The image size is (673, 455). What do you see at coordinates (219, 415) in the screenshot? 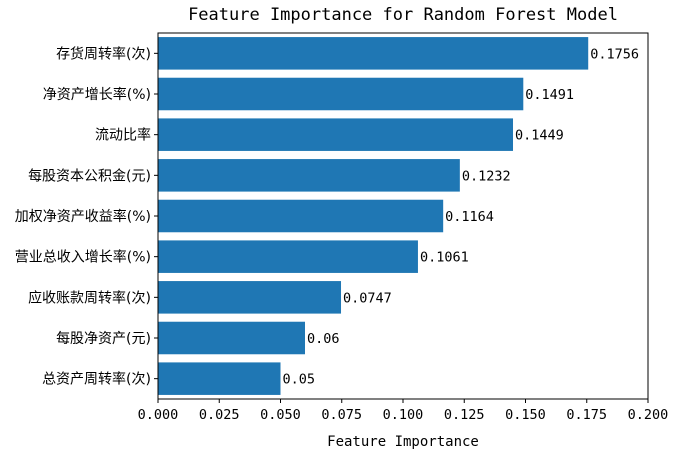
I see `x-tick-label-2: 0.025` at bounding box center [219, 415].